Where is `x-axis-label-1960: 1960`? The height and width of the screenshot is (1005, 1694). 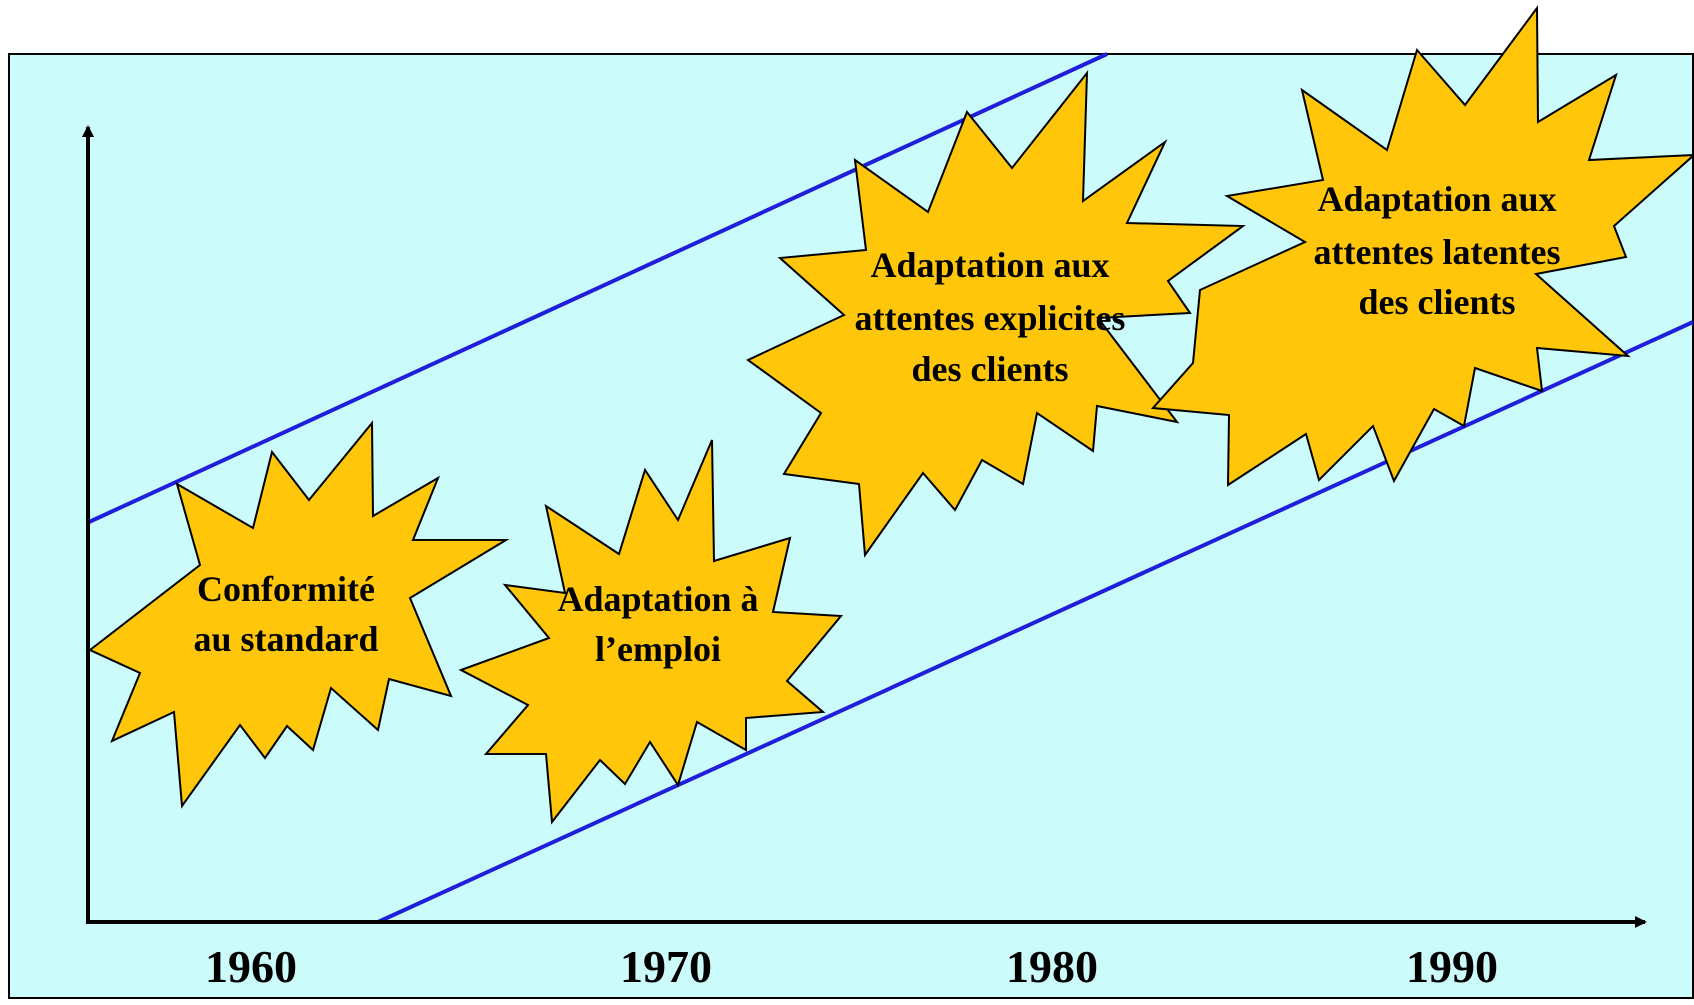
x-axis-label-1960: 1960 is located at coordinates (251, 966).